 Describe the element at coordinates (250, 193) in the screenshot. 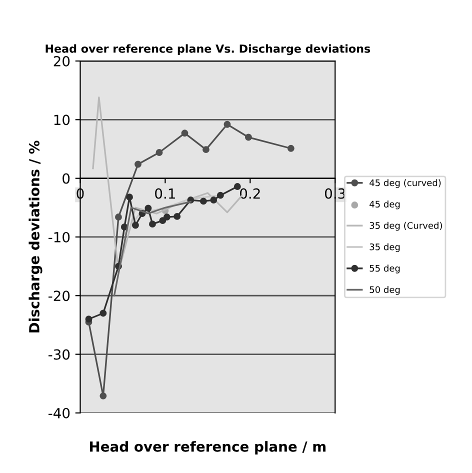

I see `x-tick-label: 0.2` at that location.